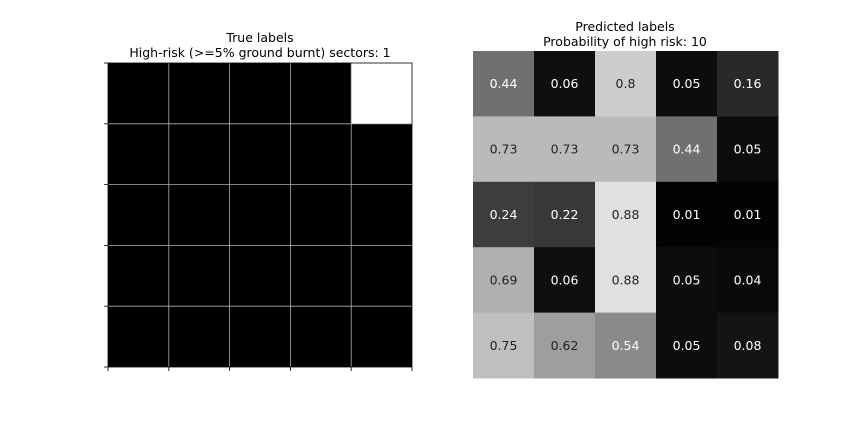  What do you see at coordinates (199, 336) in the screenshot?
I see `true-cell-r4-c1` at bounding box center [199, 336].